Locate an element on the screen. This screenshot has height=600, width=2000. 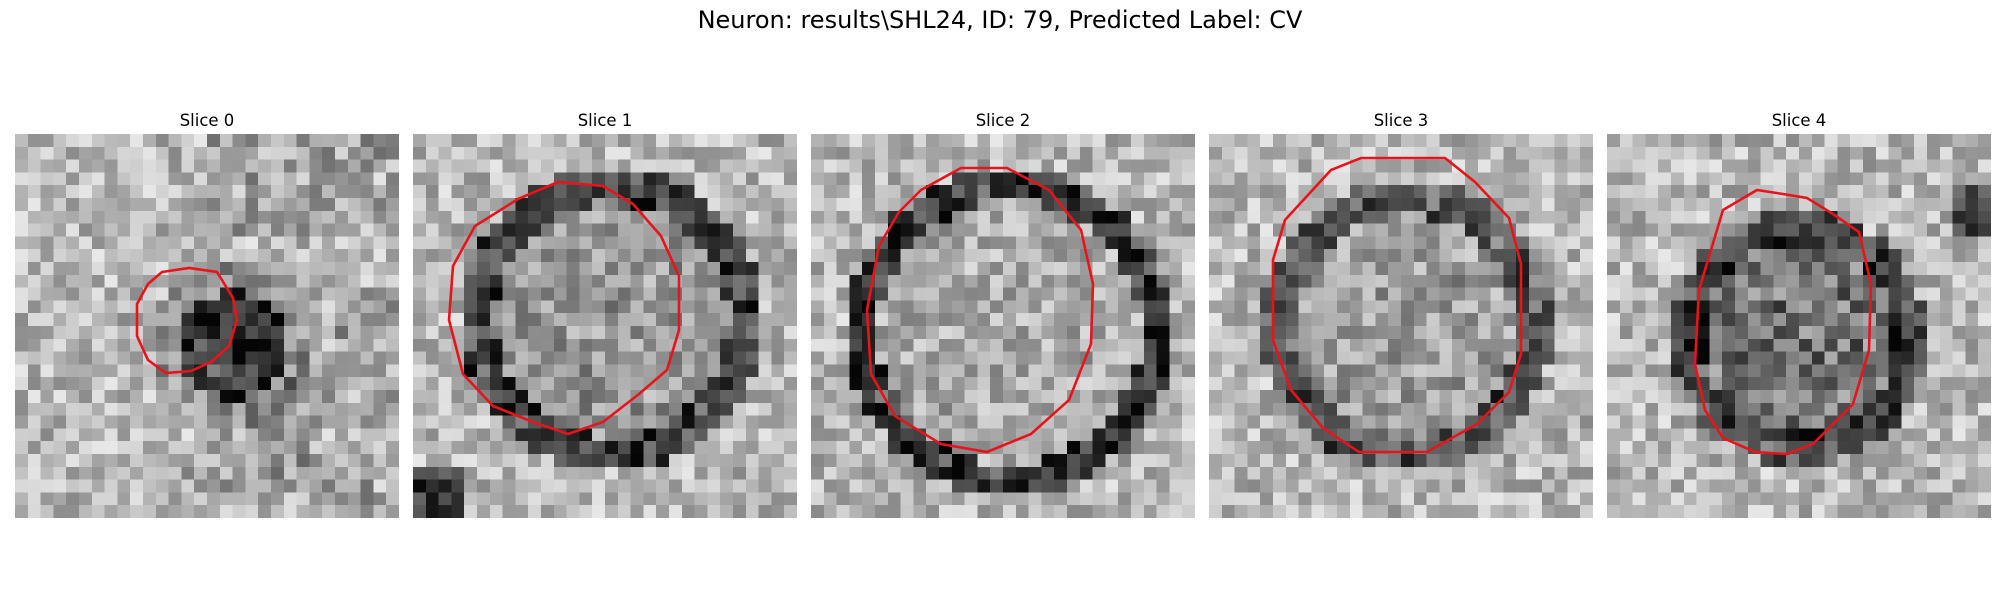
slice-panel-4: Slice 4 is located at coordinates (1799, 313).